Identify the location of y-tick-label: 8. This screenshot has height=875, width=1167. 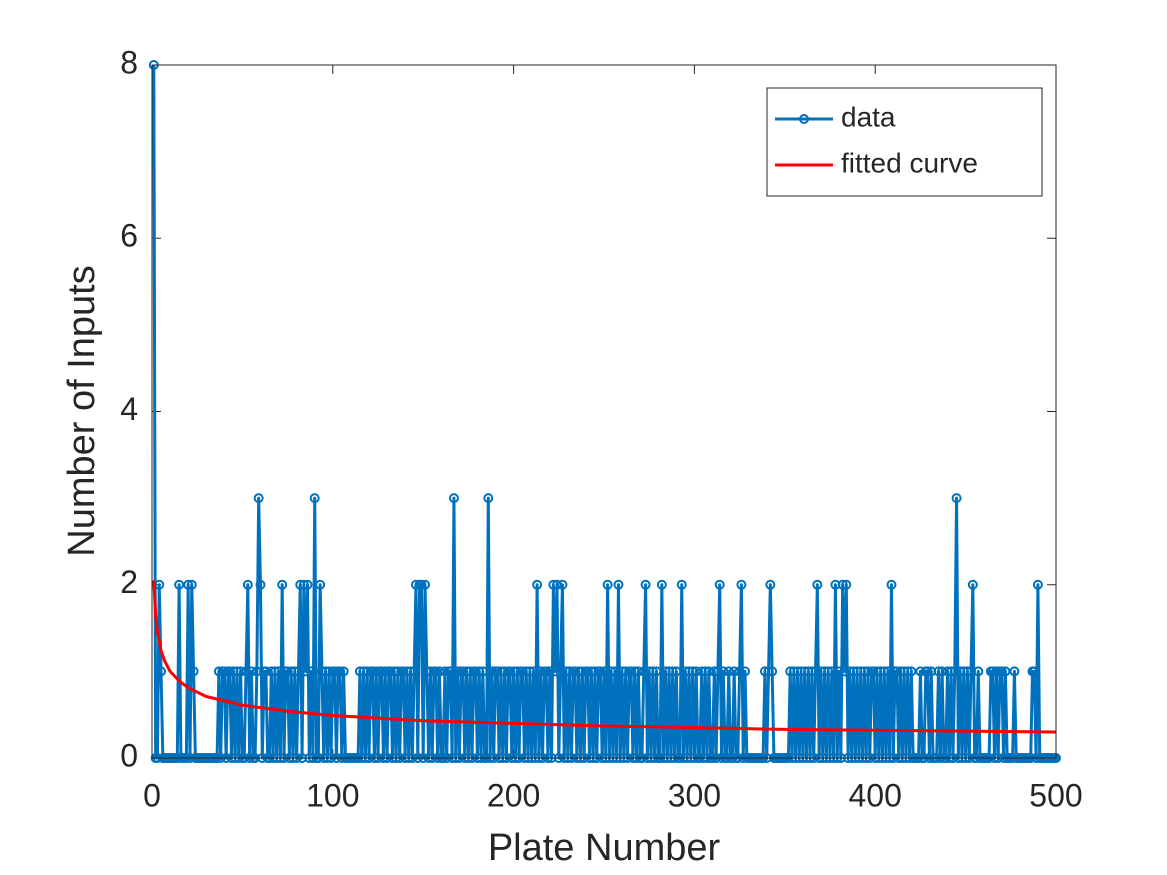
(129, 62).